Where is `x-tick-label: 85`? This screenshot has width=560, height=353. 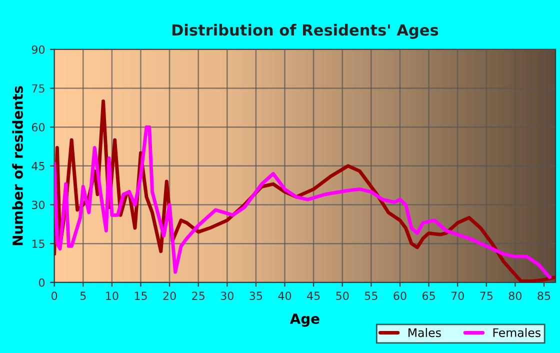 x-tick-label: 85 is located at coordinates (544, 296).